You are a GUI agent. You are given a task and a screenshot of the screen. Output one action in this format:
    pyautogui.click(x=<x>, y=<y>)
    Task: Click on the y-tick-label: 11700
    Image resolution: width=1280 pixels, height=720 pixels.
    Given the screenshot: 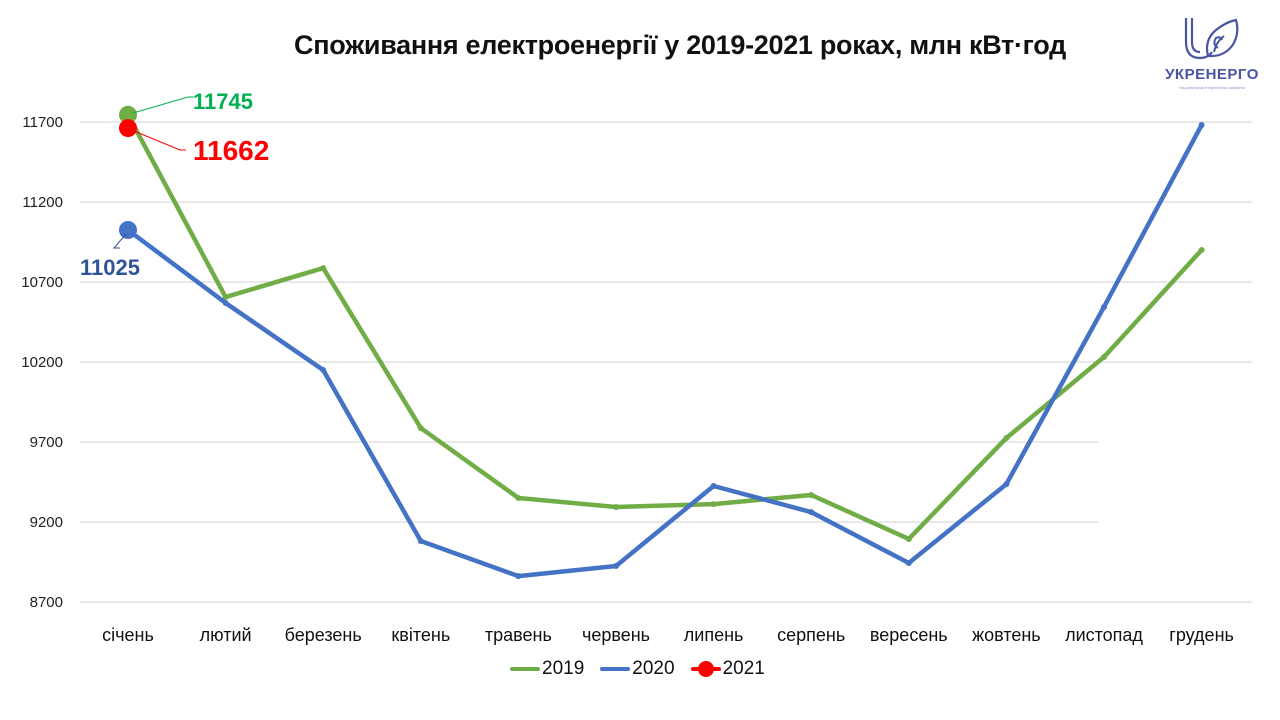 What is the action you would take?
    pyautogui.click(x=42, y=122)
    